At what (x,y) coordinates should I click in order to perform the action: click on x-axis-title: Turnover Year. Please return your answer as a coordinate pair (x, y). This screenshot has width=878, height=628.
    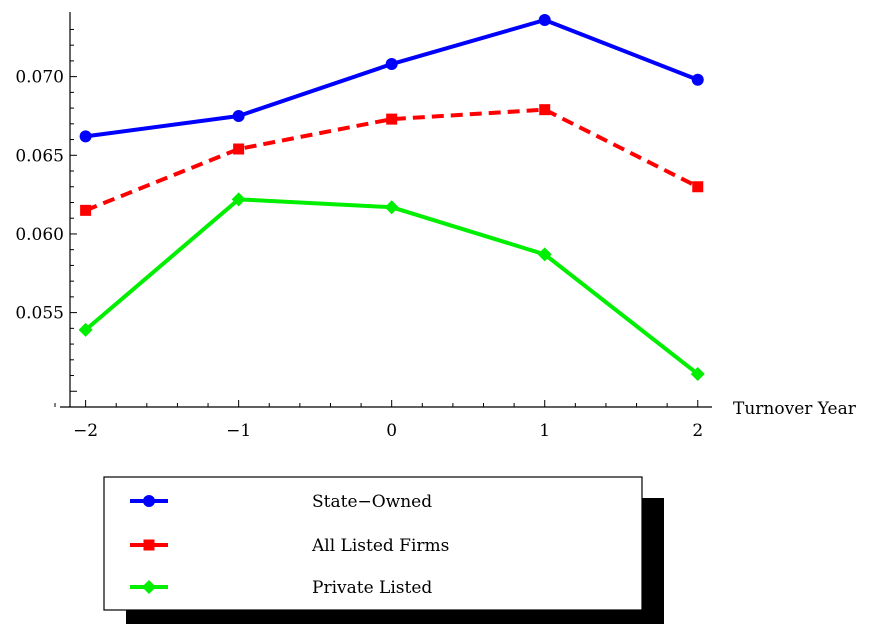
    Looking at the image, I should click on (795, 409).